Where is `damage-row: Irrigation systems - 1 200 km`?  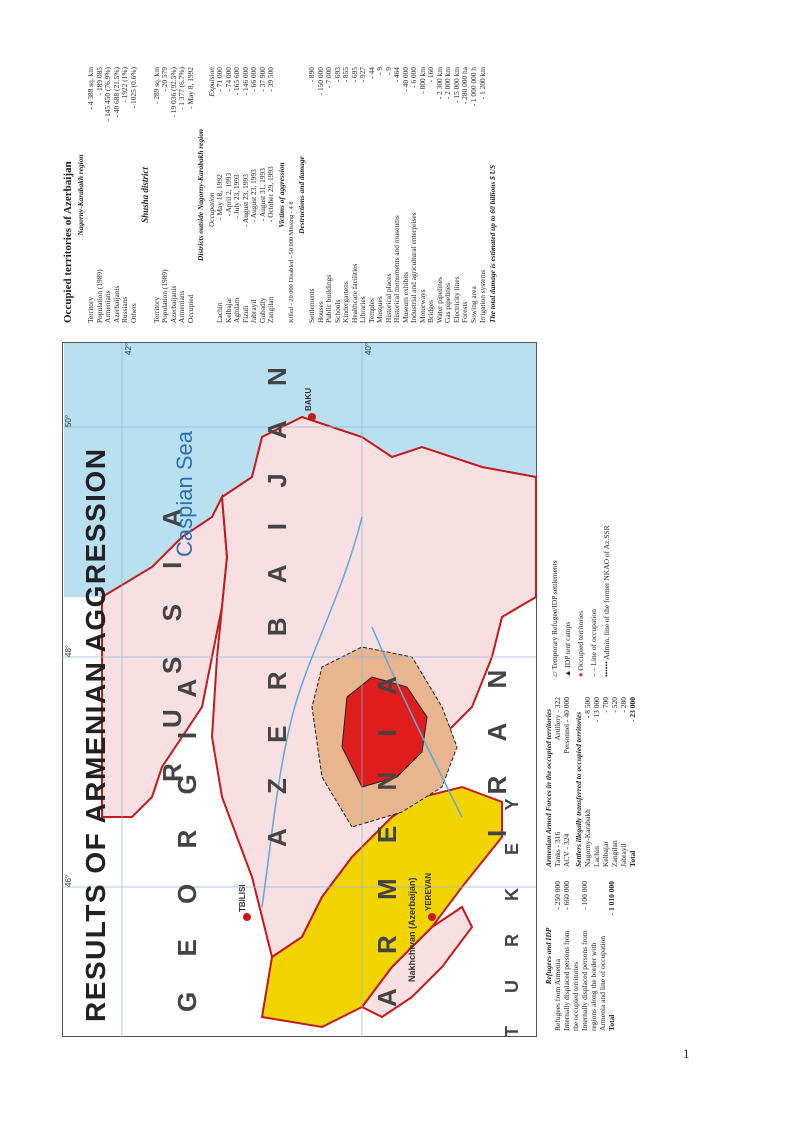 damage-row: Irrigation systems - 1 200 km is located at coordinates (482, 195).